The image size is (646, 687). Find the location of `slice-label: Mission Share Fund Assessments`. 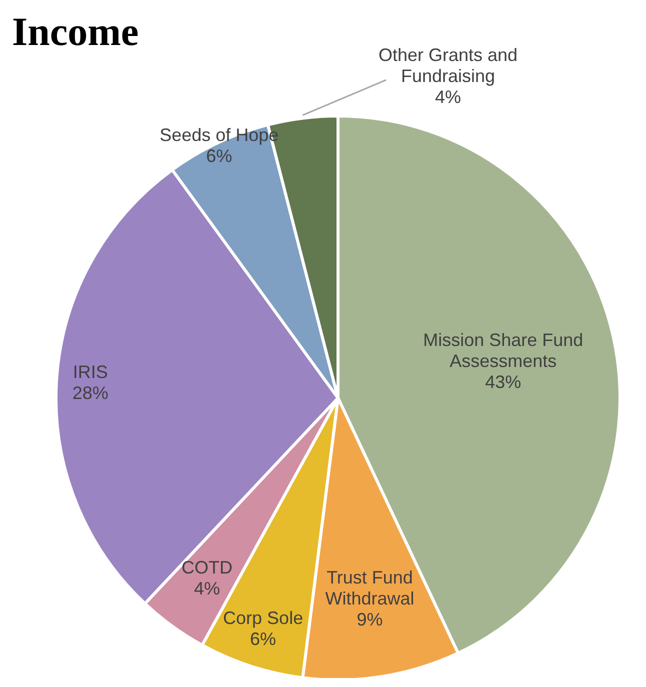

slice-label: Mission Share Fund Assessments is located at coordinates (503, 351).